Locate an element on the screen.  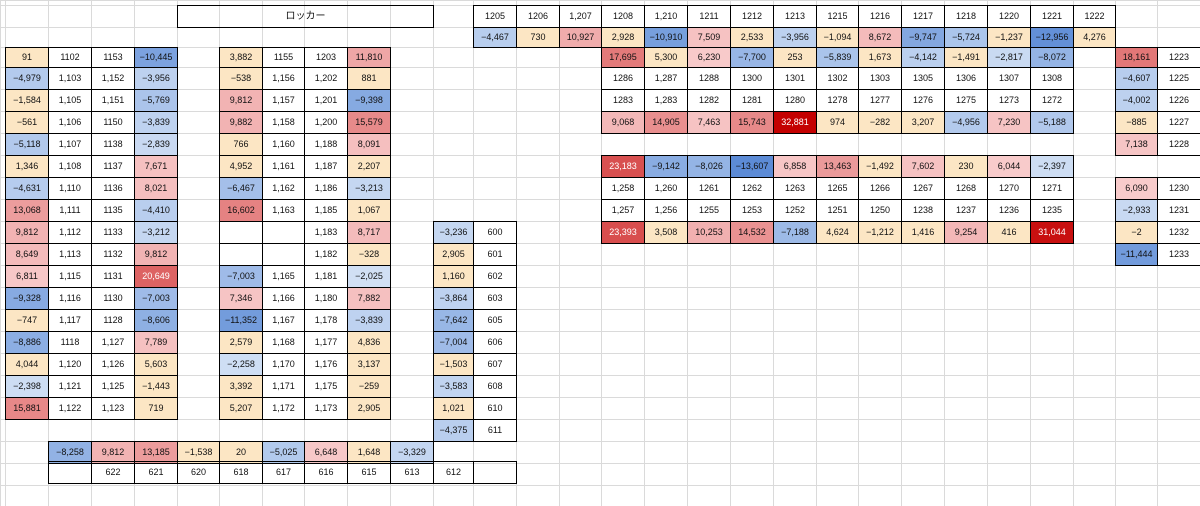
block-d-cell: 612 is located at coordinates (453, 472).